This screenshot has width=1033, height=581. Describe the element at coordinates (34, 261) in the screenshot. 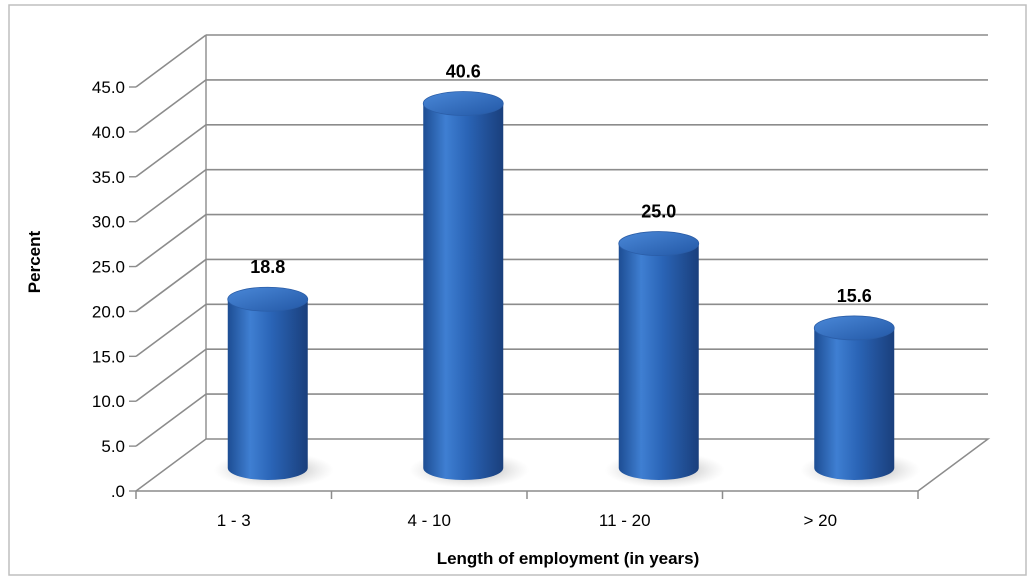

I see `y-axis-title: Percent` at that location.